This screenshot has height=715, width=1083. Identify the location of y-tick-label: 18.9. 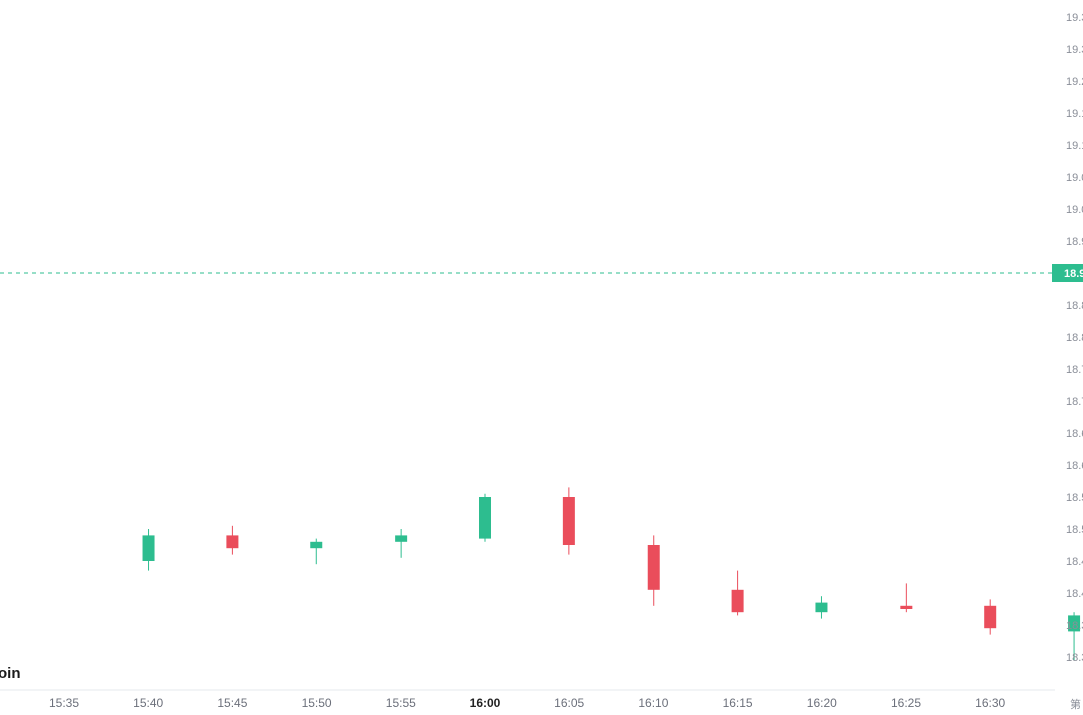
(1074, 242).